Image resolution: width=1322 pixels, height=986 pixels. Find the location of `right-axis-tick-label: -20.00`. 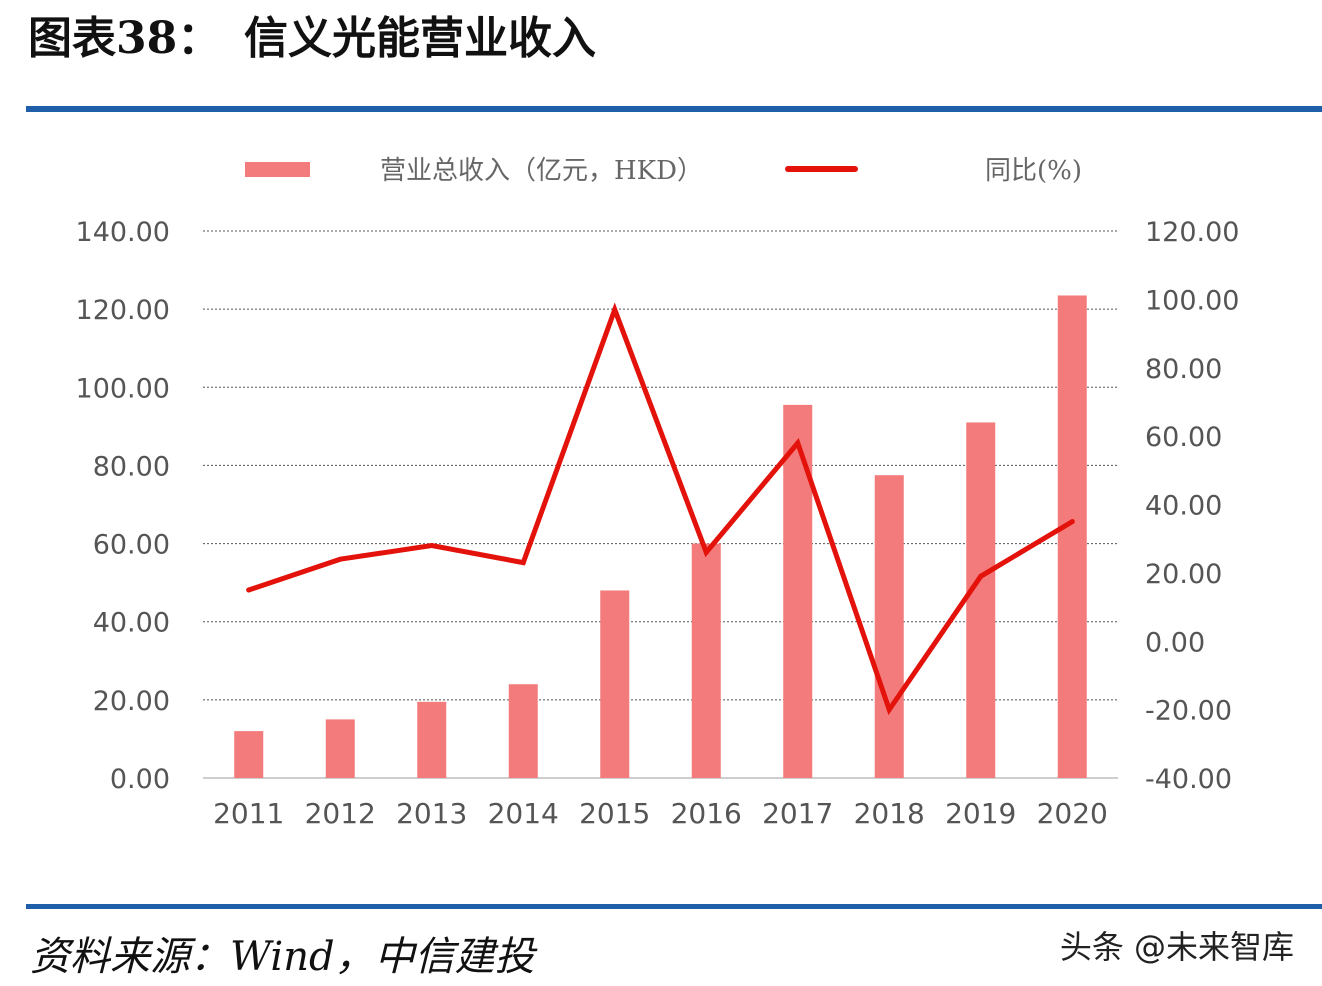

right-axis-tick-label: -20.00 is located at coordinates (1188, 711).